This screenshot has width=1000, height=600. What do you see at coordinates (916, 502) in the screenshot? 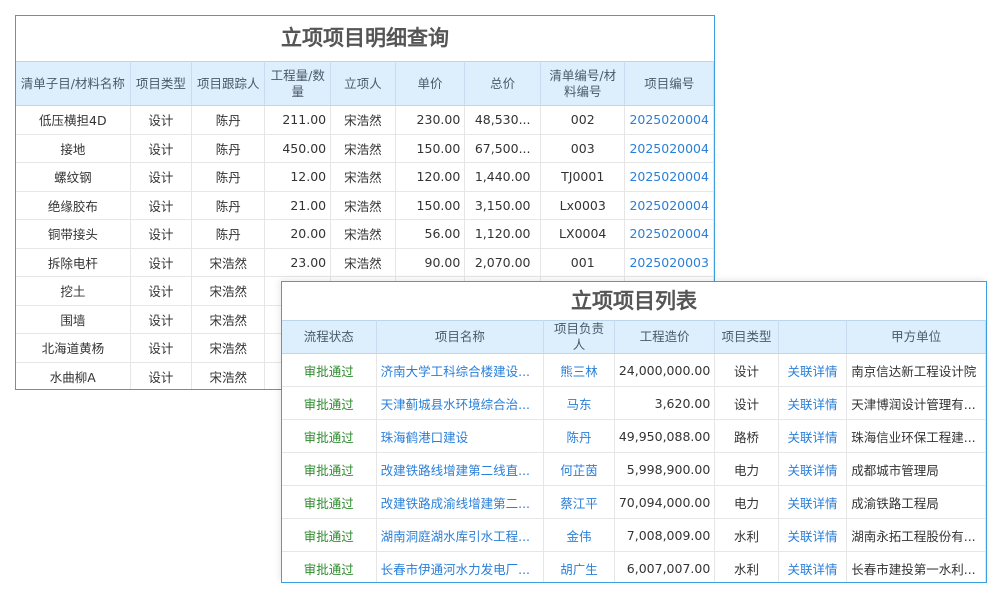
I see `client-cell: 成渝铁路工程局` at bounding box center [916, 502].